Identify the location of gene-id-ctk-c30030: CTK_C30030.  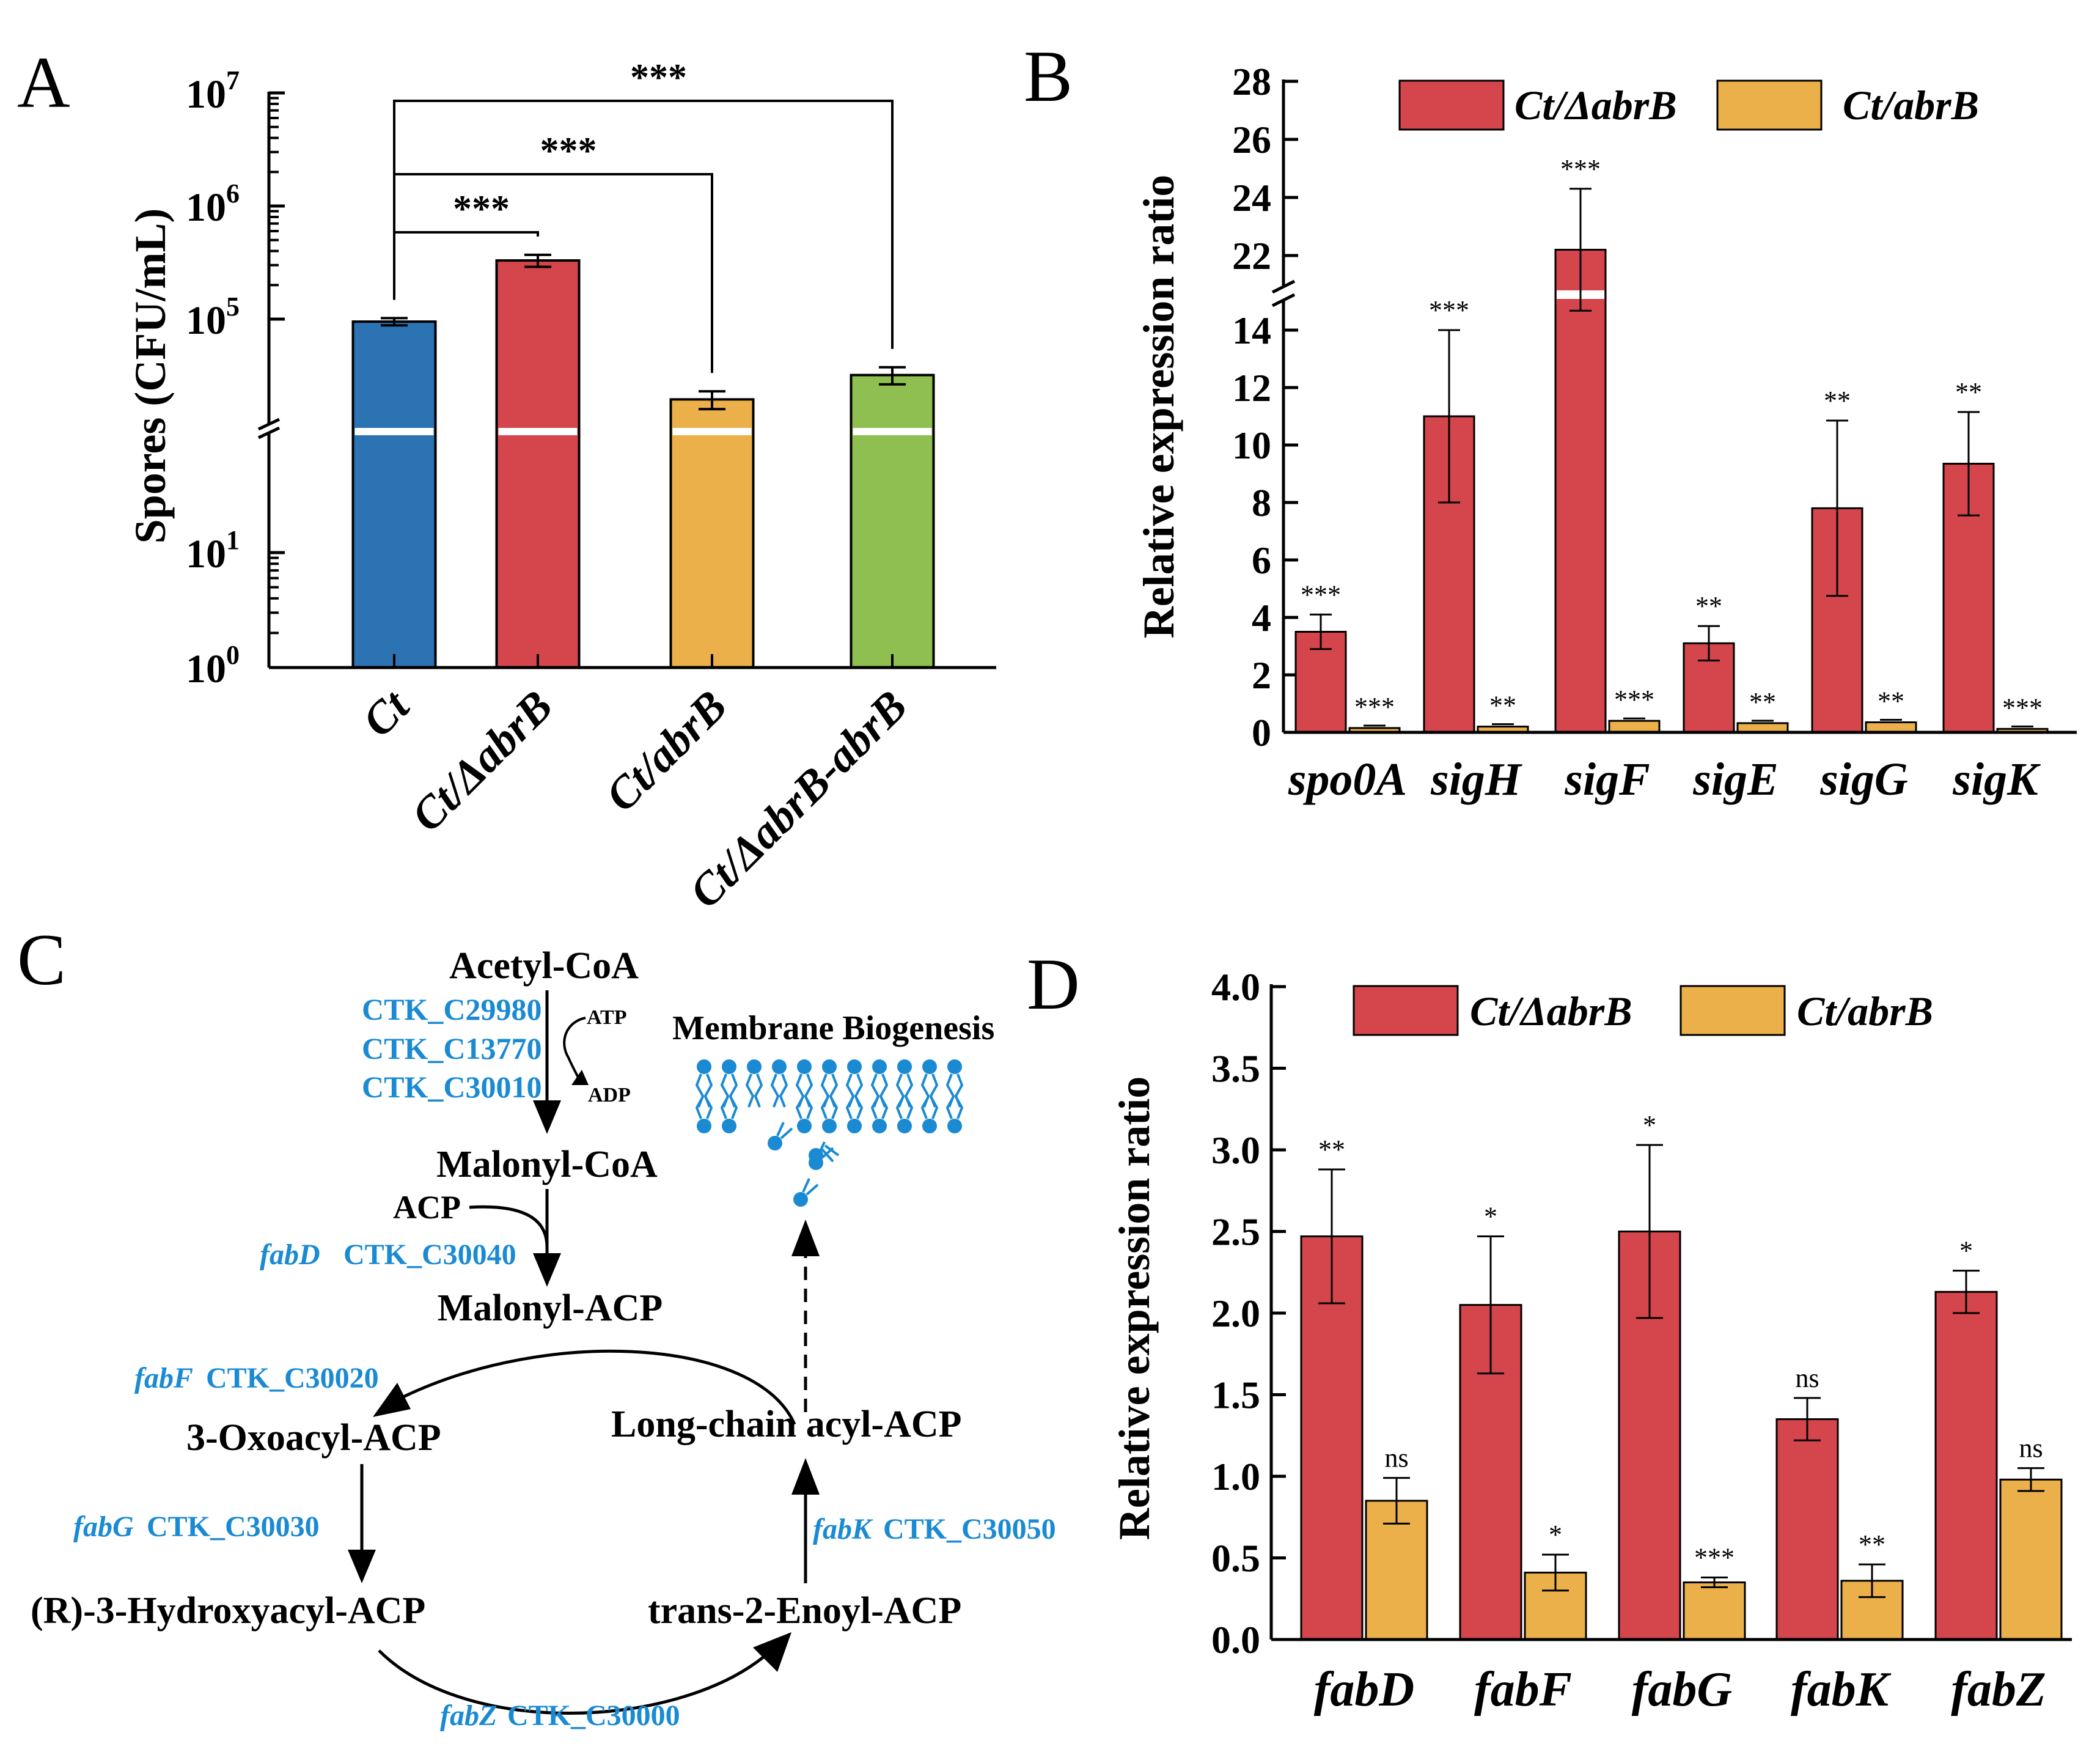
(234, 1527).